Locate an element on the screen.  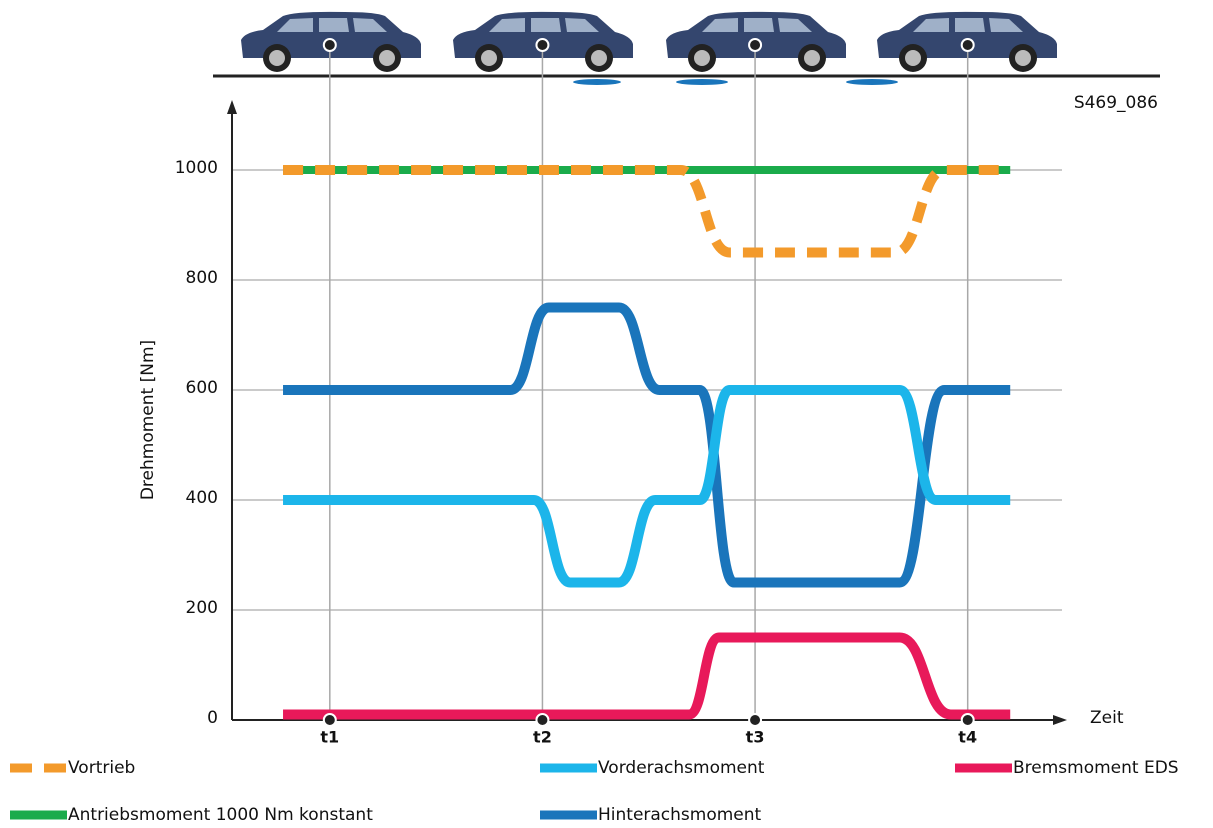
legend-label: Antriebsmoment 1000 Nm konstant is located at coordinates (220, 815).